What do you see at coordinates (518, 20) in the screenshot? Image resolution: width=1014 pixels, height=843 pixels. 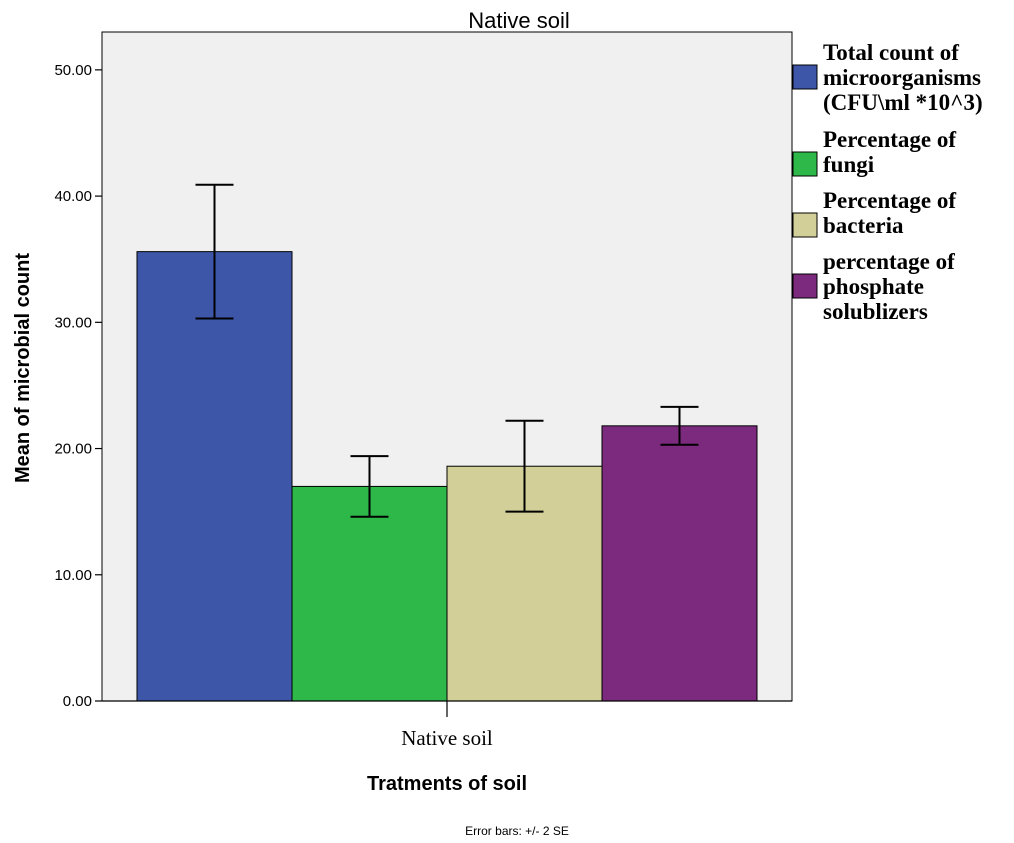 I see `chart-title: Native soil` at bounding box center [518, 20].